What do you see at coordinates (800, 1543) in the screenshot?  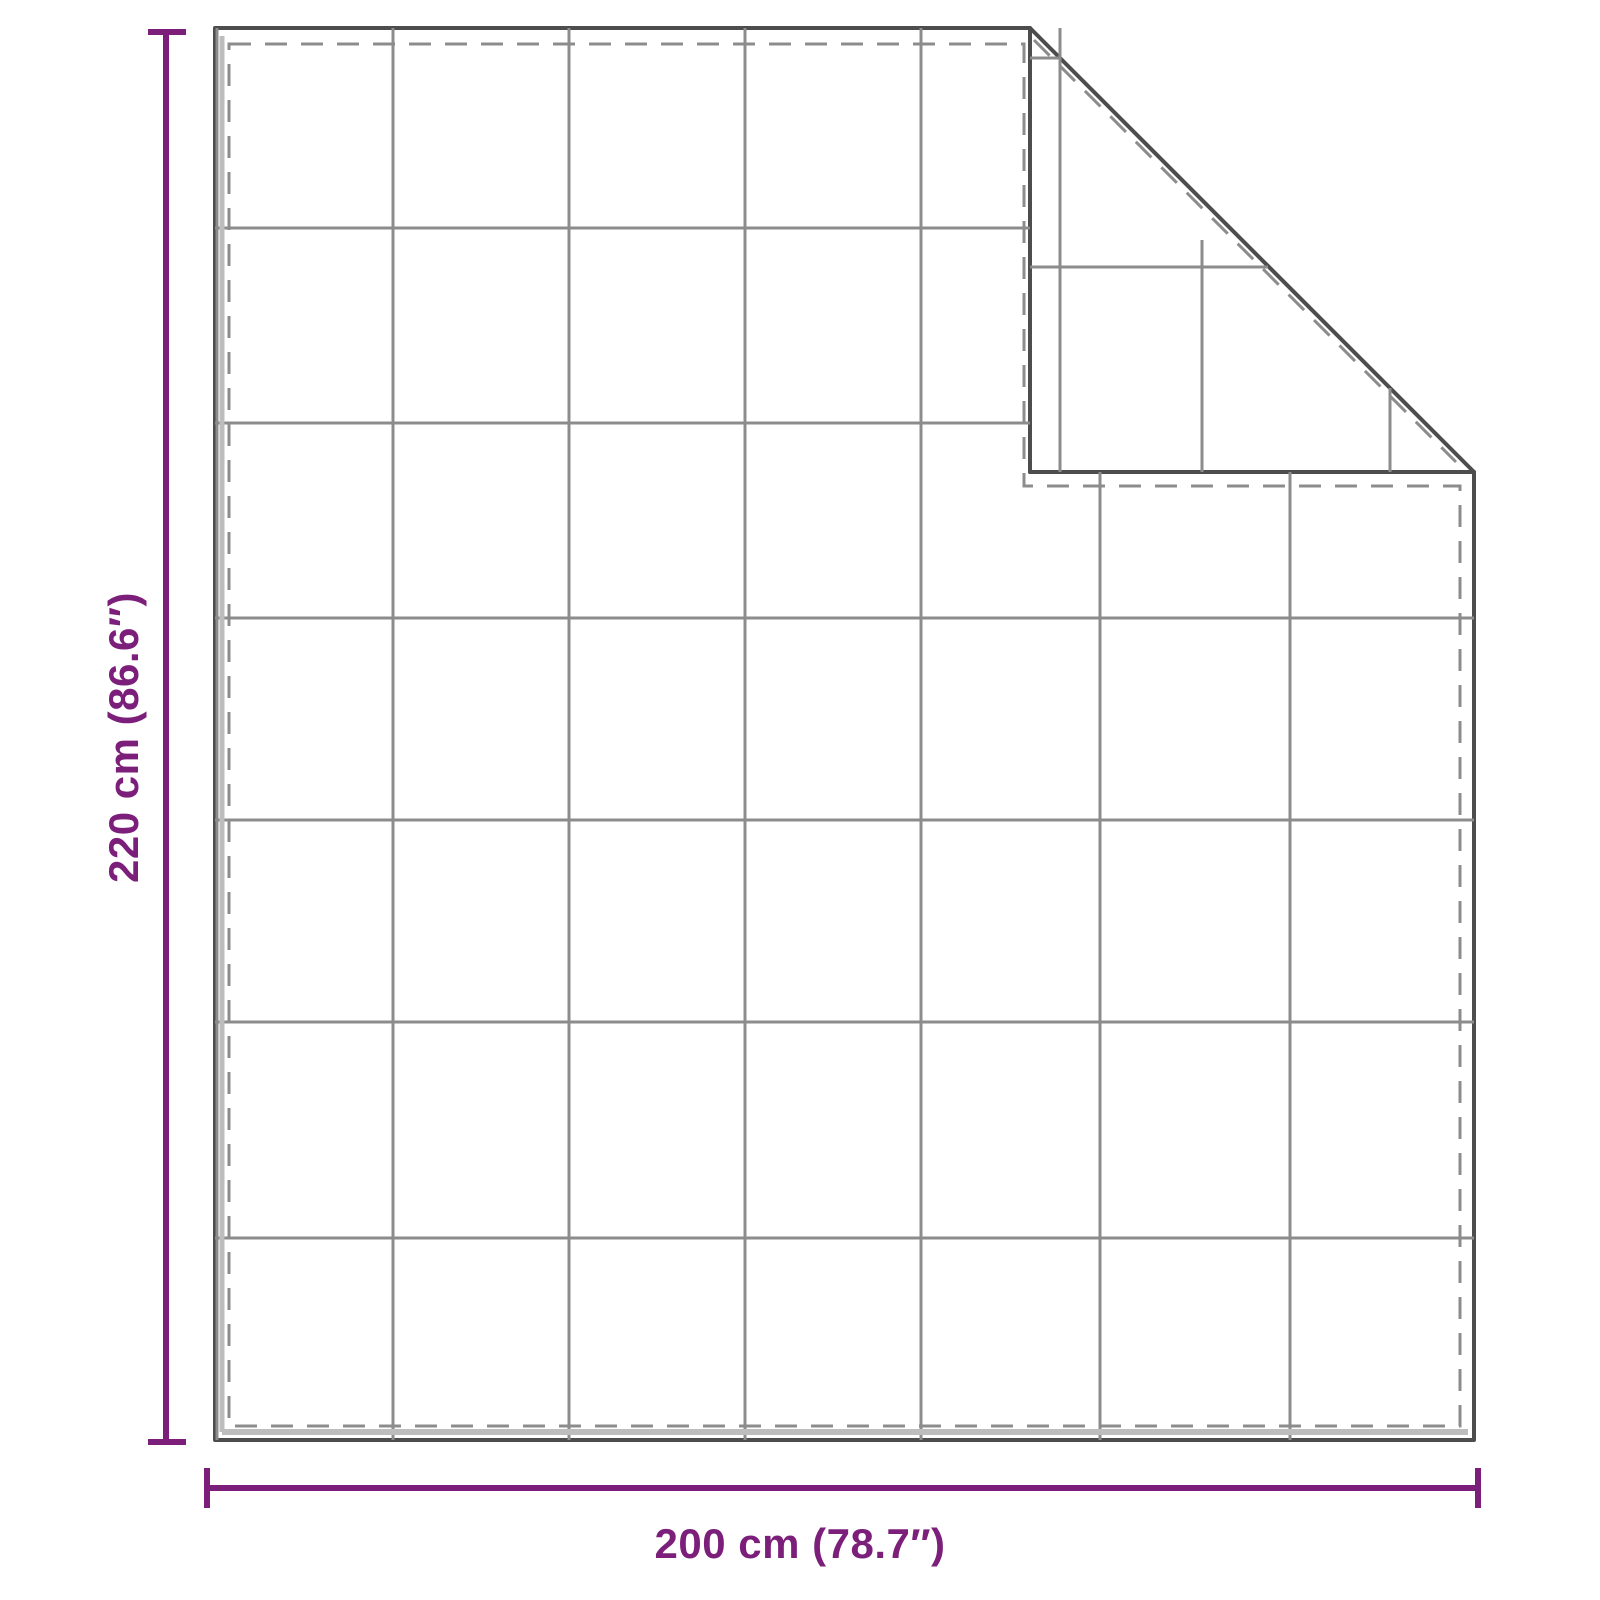 I see `width-dimension-label: 200 cm (78.7″)` at bounding box center [800, 1543].